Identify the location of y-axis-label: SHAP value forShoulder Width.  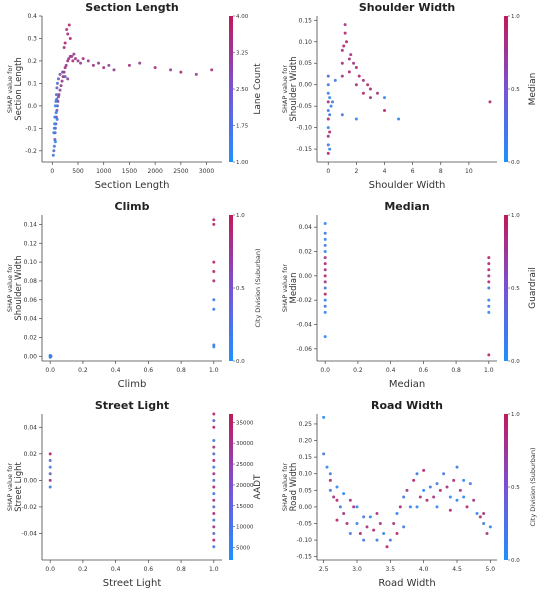
(15, 287).